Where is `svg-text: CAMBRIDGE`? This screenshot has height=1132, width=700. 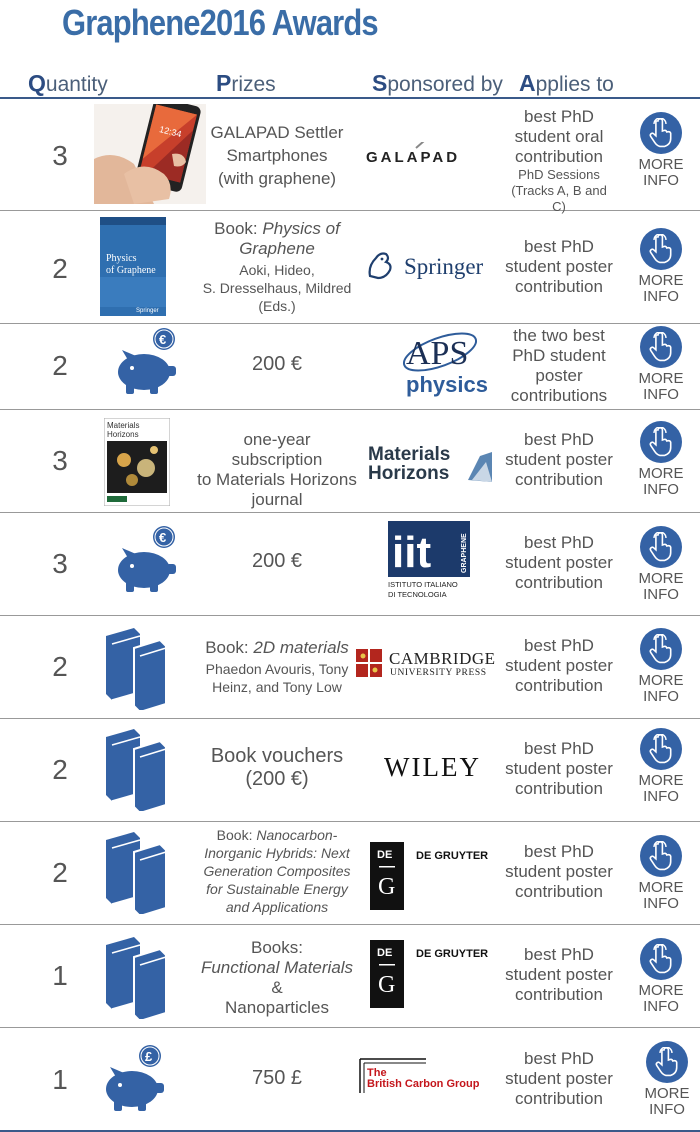
svg-text: CAMBRIDGE is located at coordinates (442, 658).